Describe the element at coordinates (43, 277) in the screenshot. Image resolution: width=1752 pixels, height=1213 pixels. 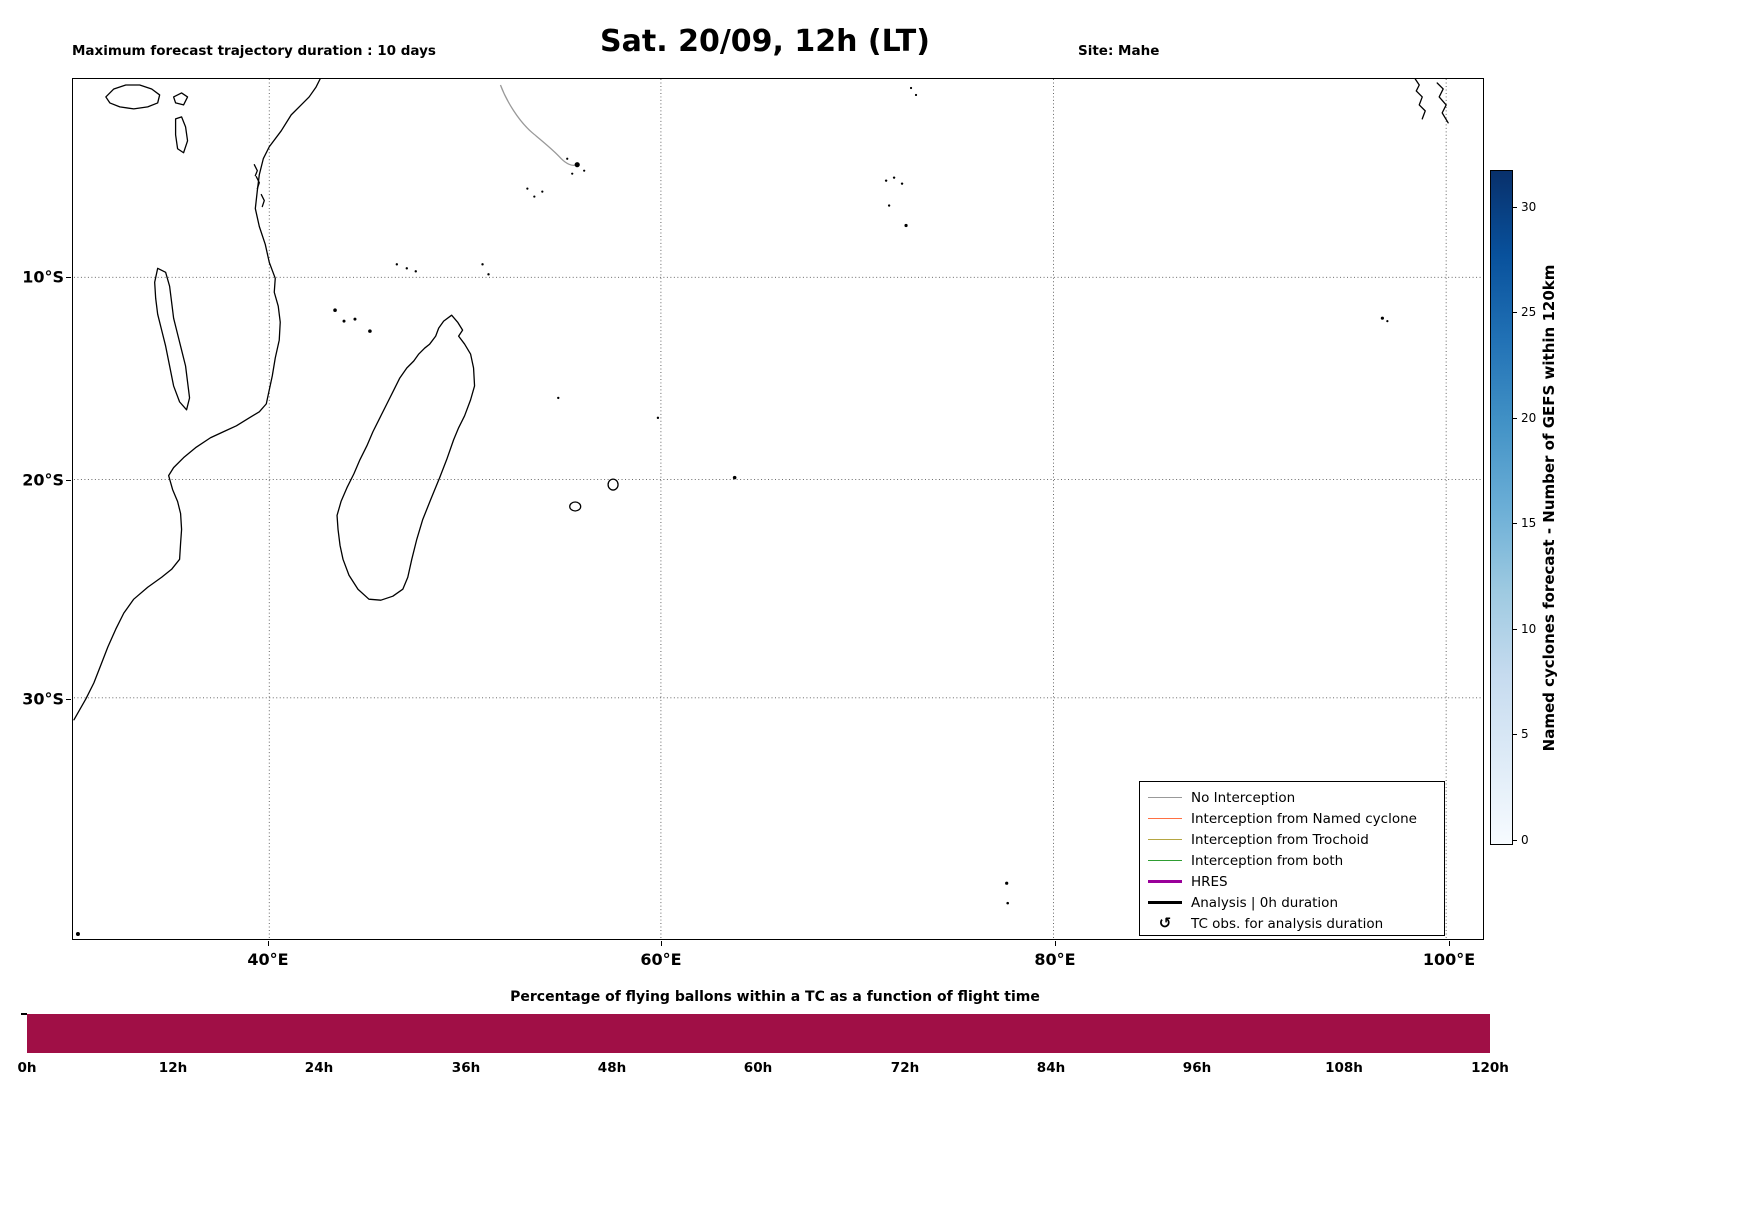
I see `y-tick-label-10s: 10°S` at that location.